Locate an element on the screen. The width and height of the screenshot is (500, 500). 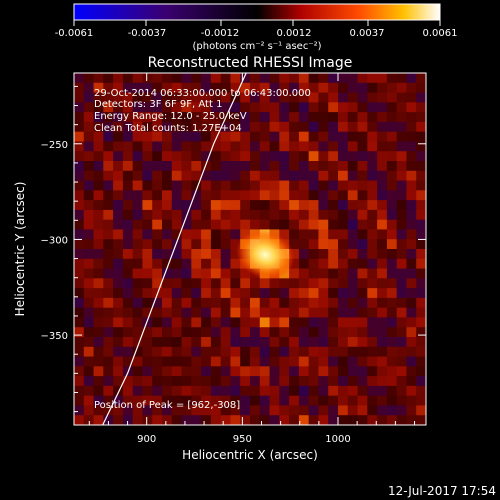
colorbar-tick-label: -0.0037 is located at coordinates (147, 33).